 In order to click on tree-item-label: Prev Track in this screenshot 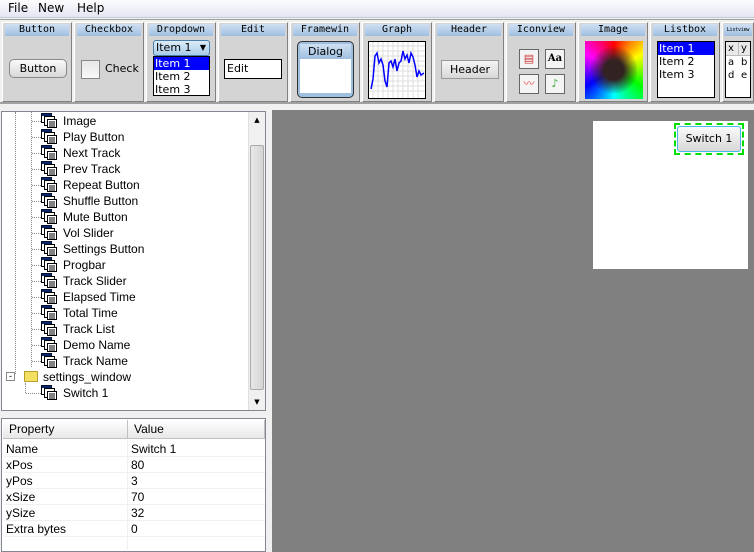, I will do `click(92, 169)`.